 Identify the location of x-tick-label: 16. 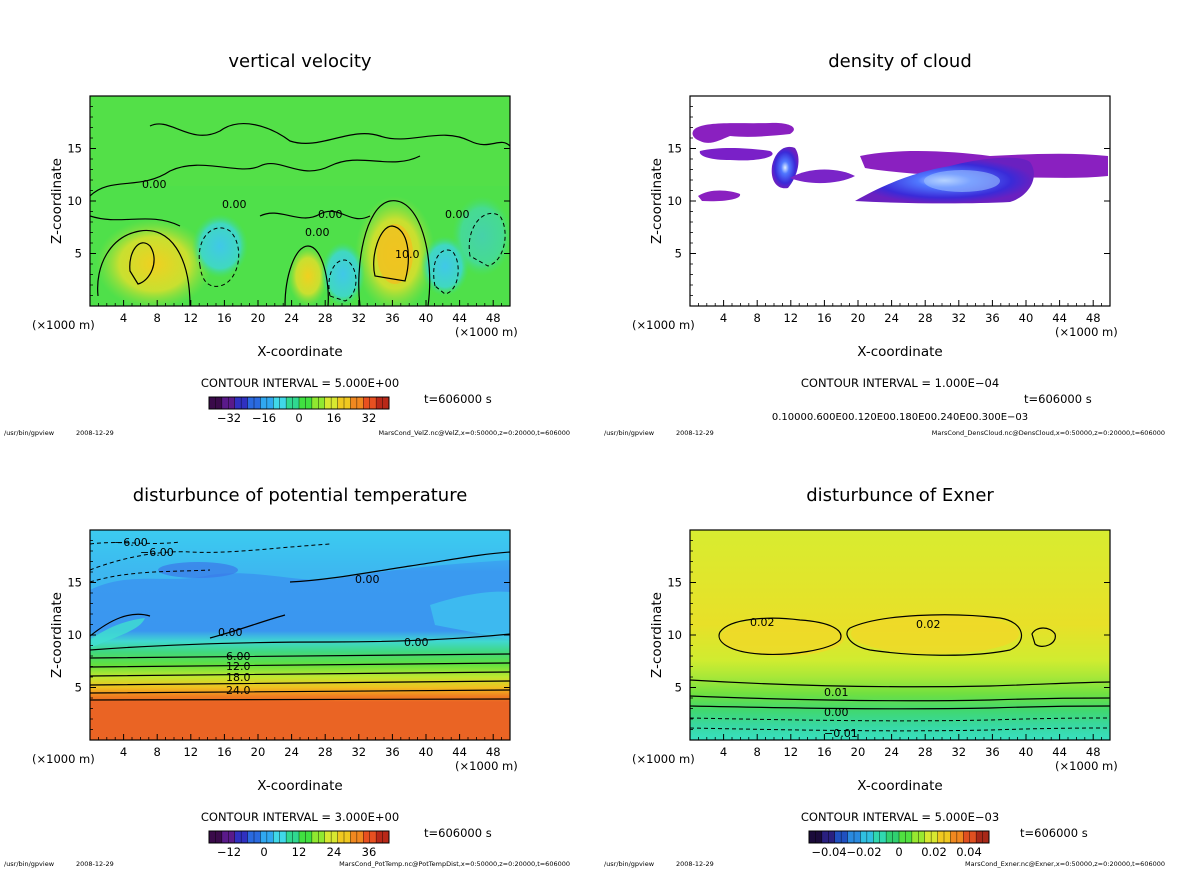
(824, 752).